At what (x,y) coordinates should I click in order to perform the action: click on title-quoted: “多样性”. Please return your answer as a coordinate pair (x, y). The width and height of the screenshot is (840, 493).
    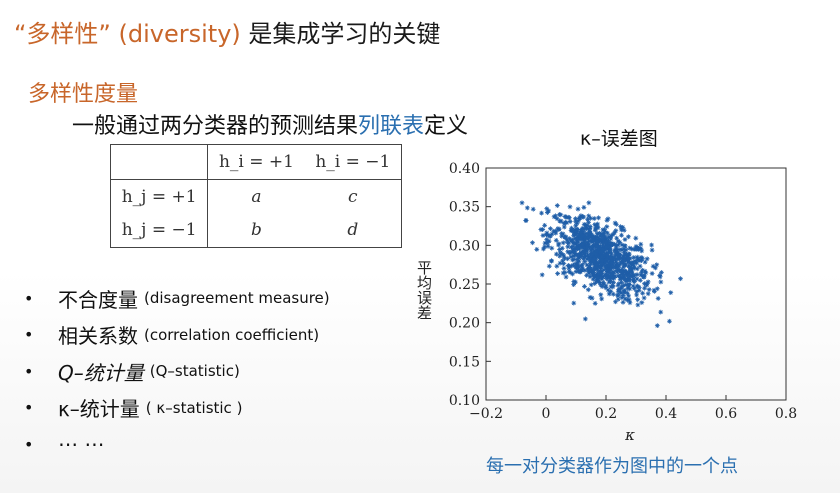
    Looking at the image, I should click on (62, 34).